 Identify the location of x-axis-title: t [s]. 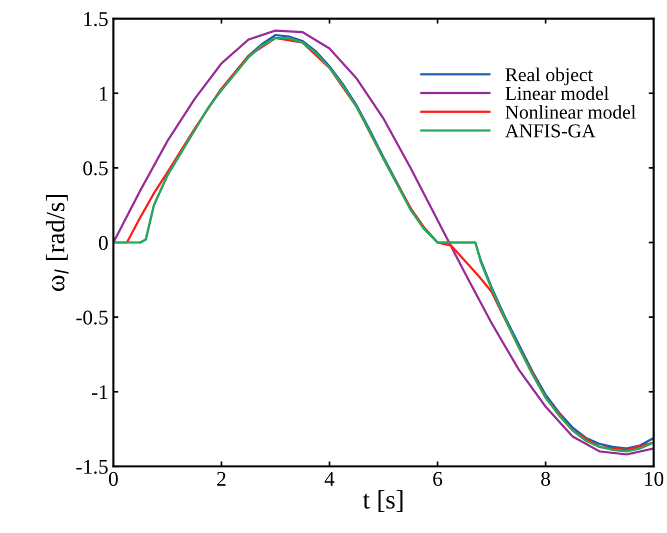
(382, 501).